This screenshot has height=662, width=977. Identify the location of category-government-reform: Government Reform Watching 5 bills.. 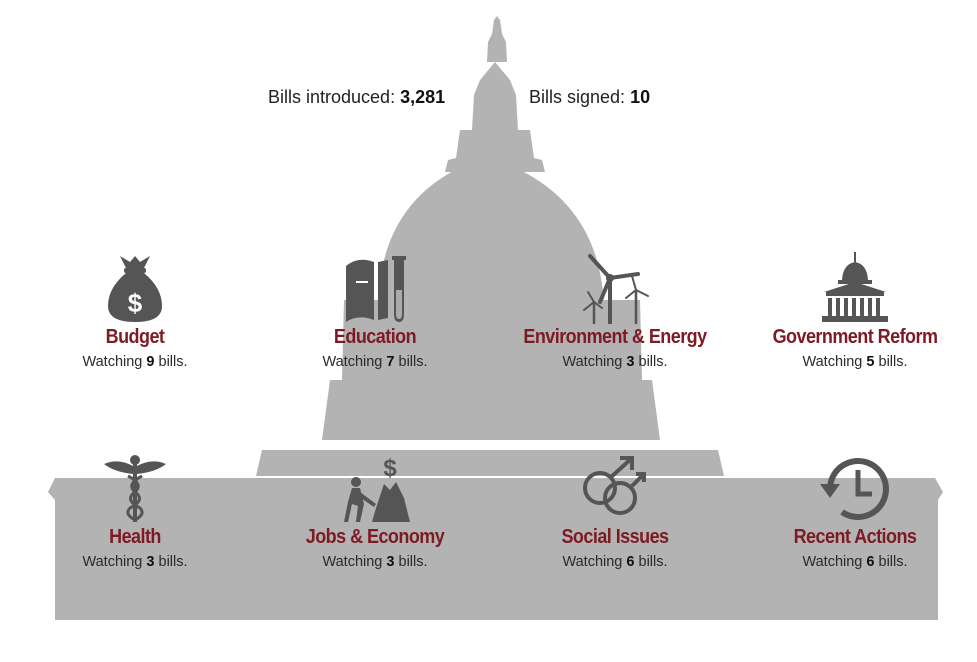
(855, 311).